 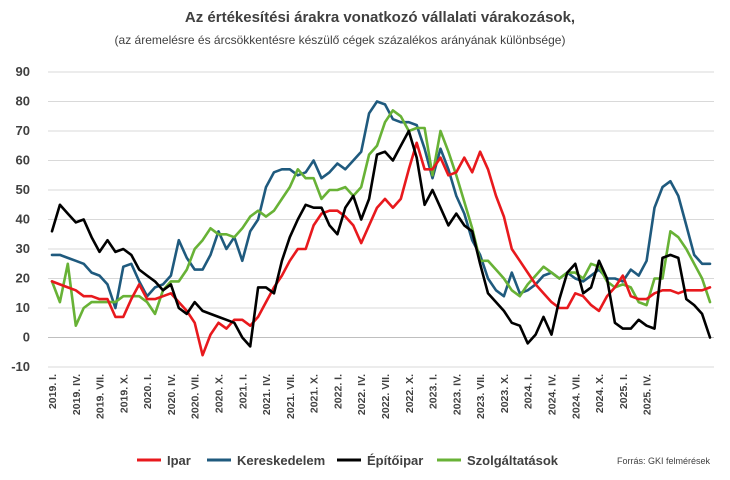 I want to click on y-tick-label: 90, so click(x=23, y=71).